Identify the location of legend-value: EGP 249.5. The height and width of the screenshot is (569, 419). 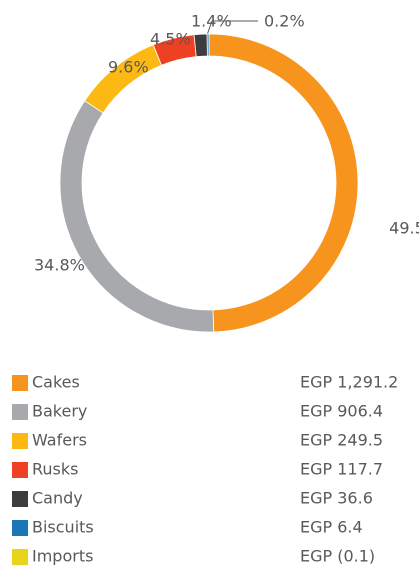
(341, 440).